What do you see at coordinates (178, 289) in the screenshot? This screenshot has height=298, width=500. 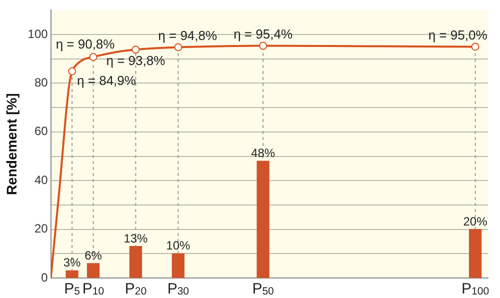 I see `x-tick-label: P30` at bounding box center [178, 289].